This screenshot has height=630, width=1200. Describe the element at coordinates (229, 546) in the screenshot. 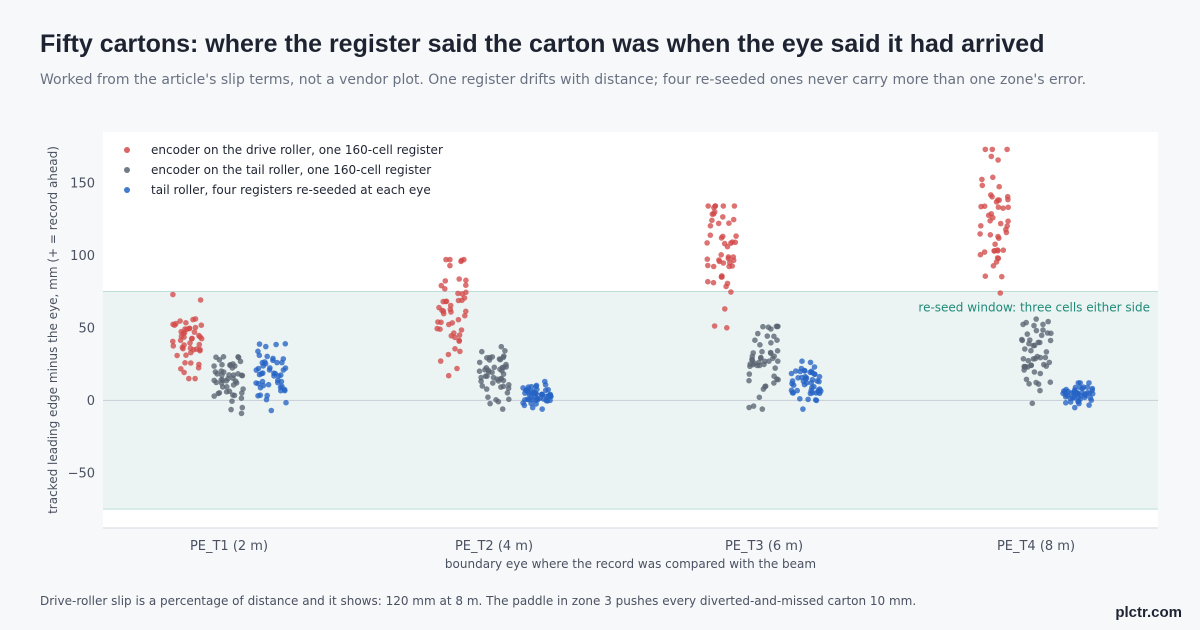

I see `x-tick-label: PE_T1 (2 m)` at that location.